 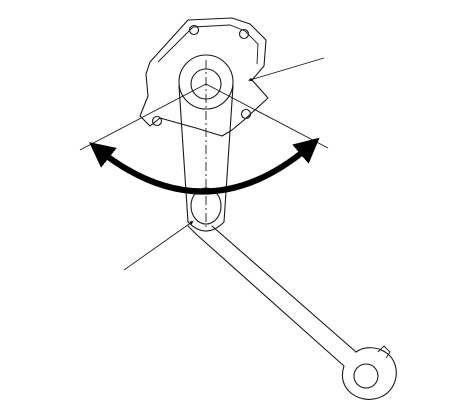 What do you see at coordinates (204, 166) in the screenshot?
I see `swing-direction-arrow` at bounding box center [204, 166].